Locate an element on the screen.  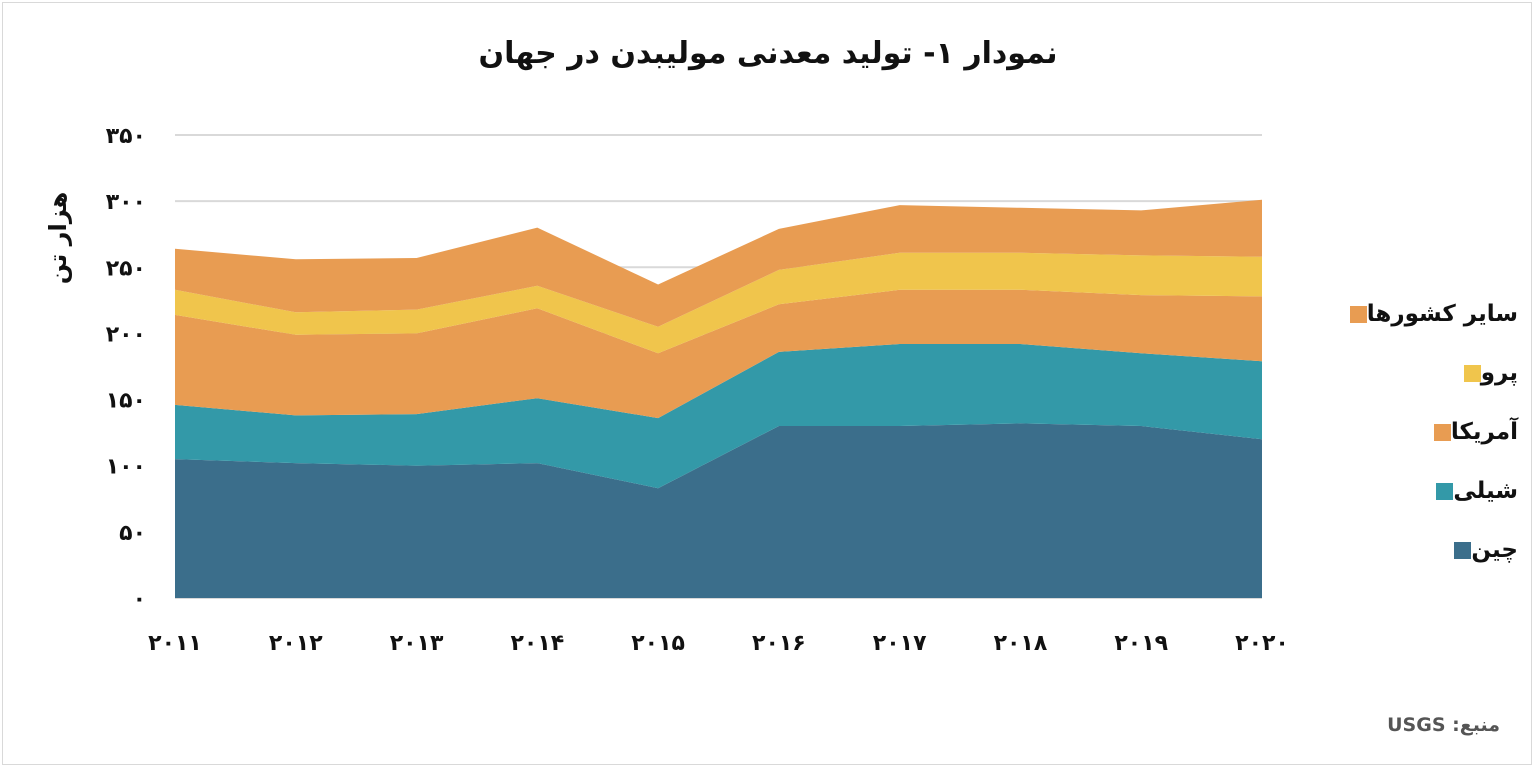
y-tick-label: ۲۰۰ is located at coordinates (126, 334).